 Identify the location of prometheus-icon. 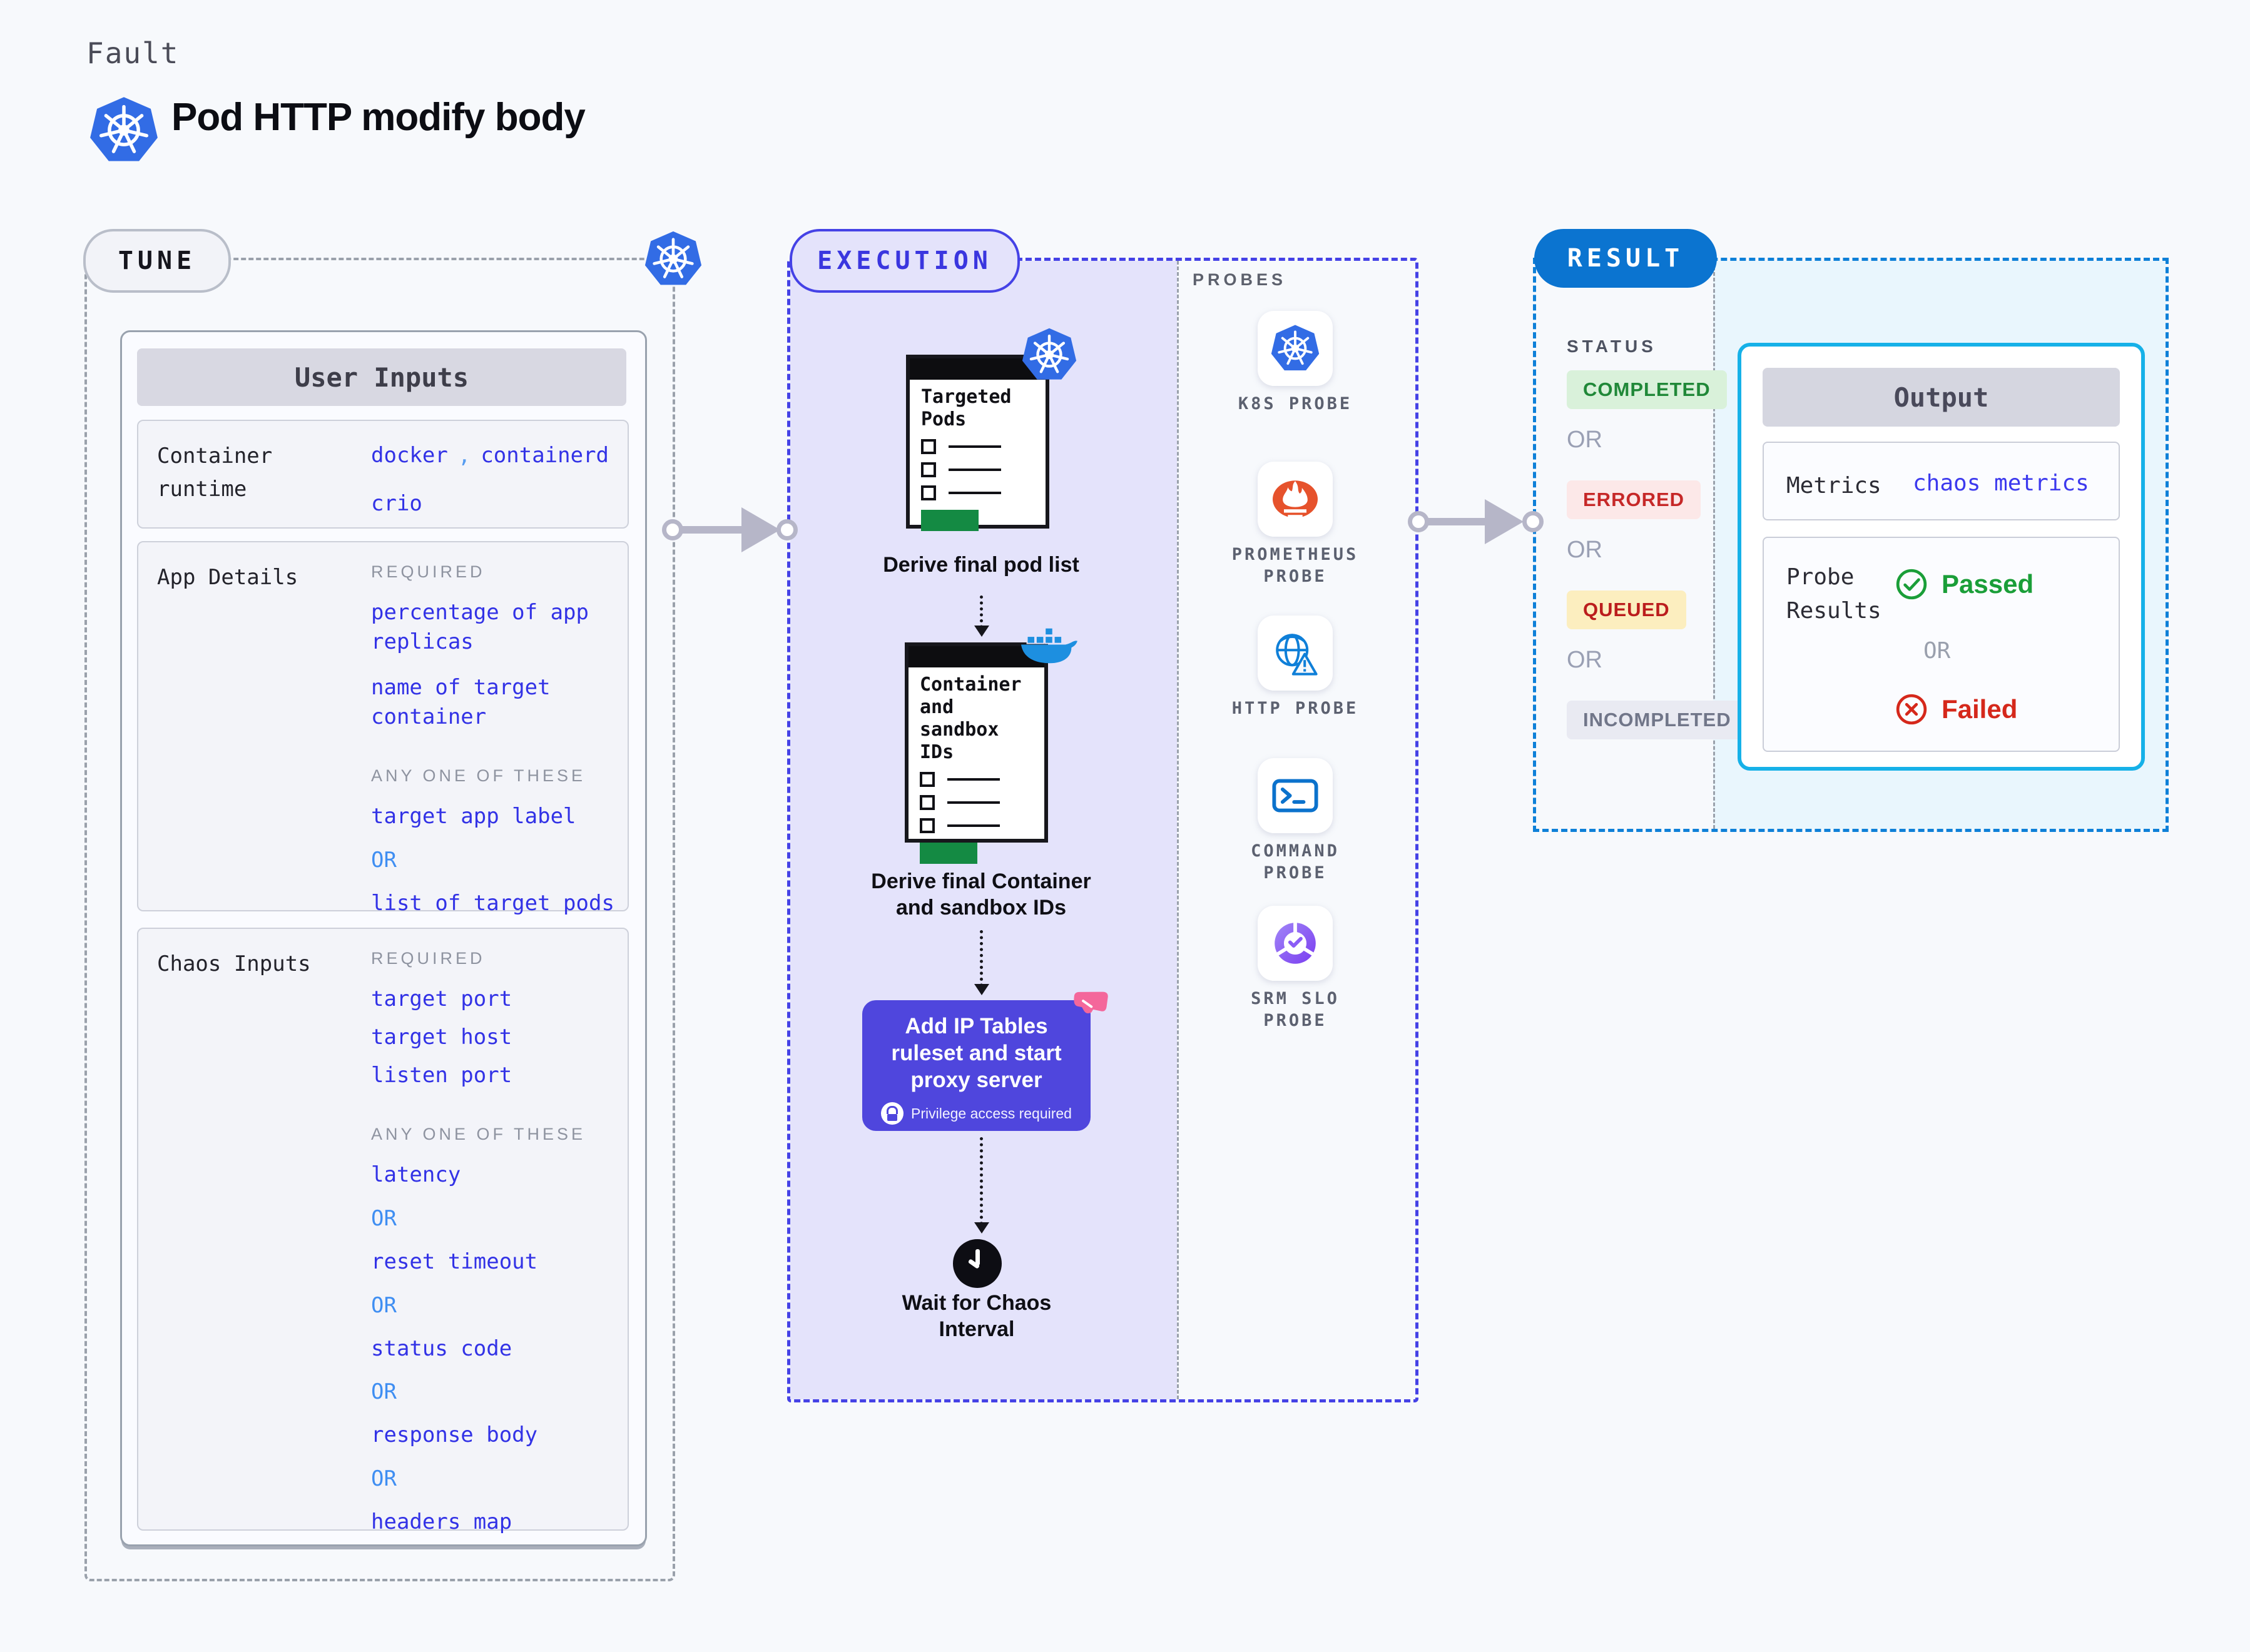
(1295, 499).